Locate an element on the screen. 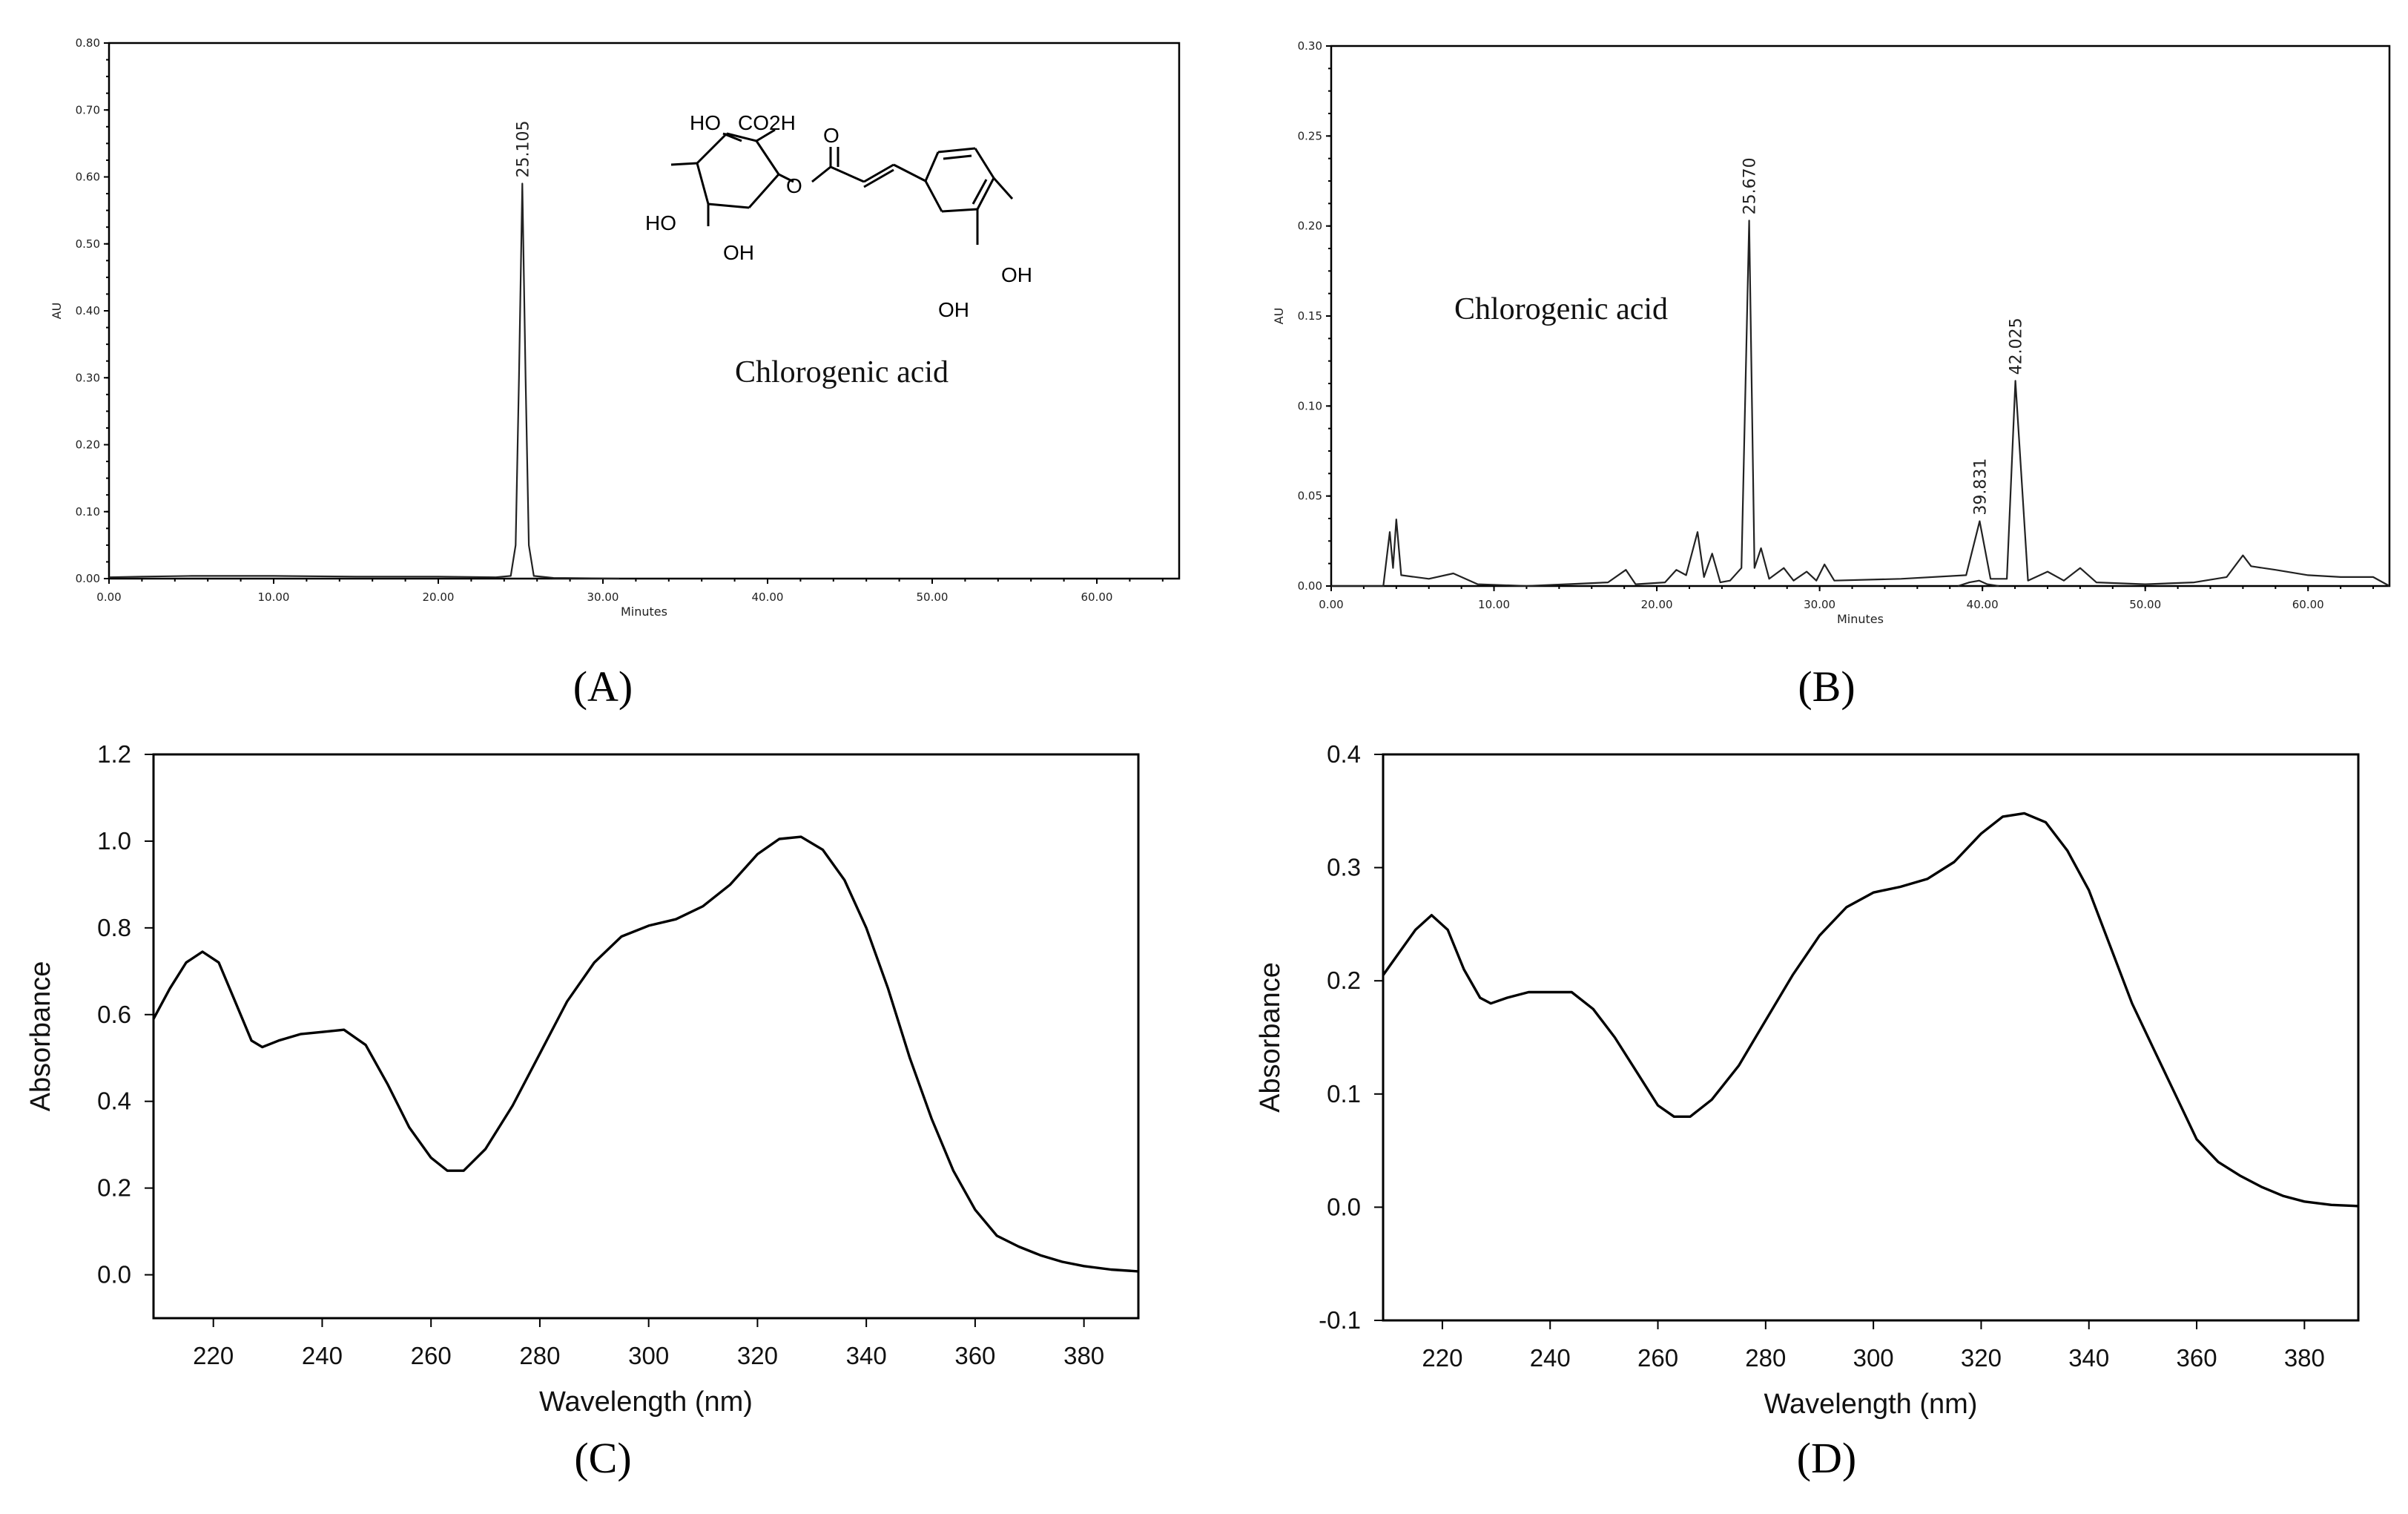  compound-label-a: Chlorogenic acid is located at coordinates (842, 372).